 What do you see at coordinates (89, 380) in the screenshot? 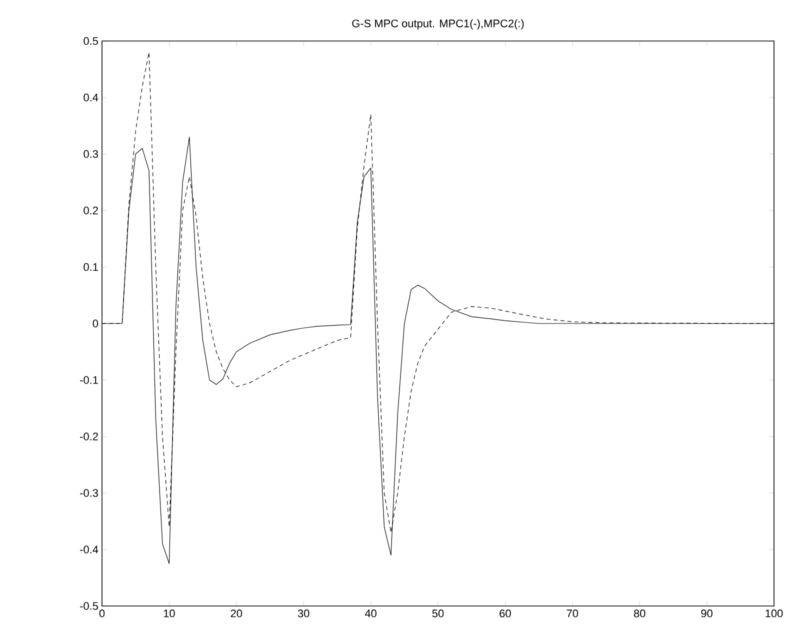
I see `y-tick-label: -0.1` at bounding box center [89, 380].